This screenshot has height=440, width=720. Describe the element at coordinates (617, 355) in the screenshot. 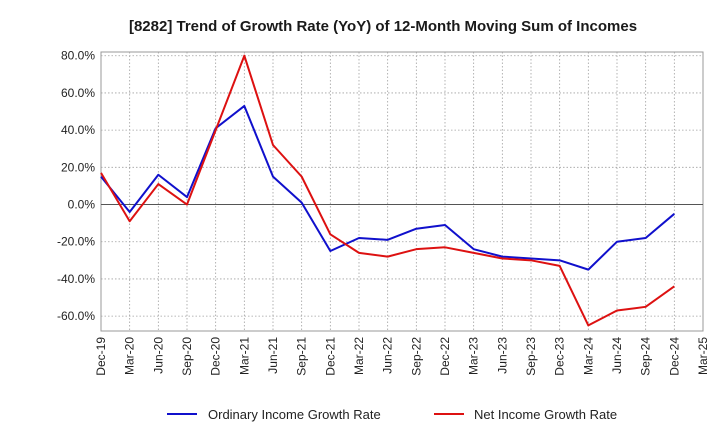

I see `x-tick-label: Jun-24` at that location.